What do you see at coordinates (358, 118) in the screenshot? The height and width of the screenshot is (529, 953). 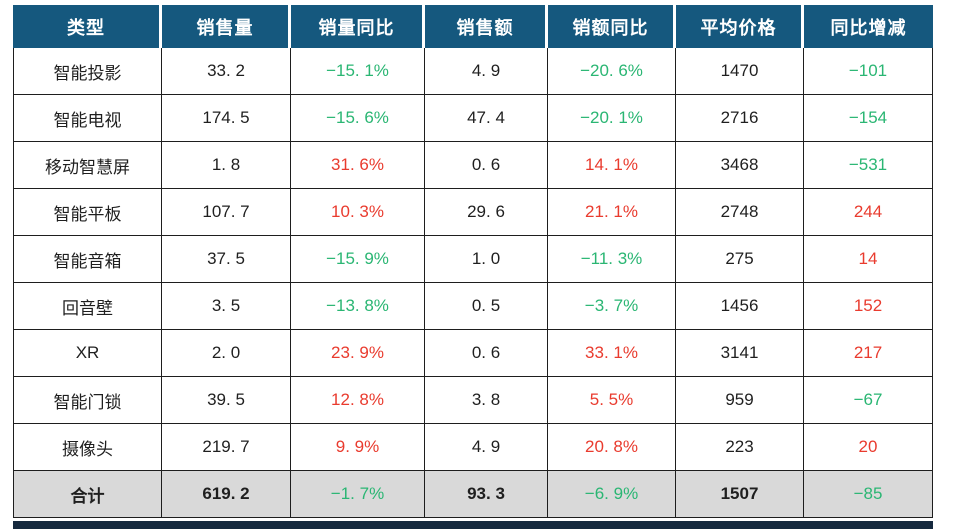 I see `table-cell: −15. 6%` at bounding box center [358, 118].